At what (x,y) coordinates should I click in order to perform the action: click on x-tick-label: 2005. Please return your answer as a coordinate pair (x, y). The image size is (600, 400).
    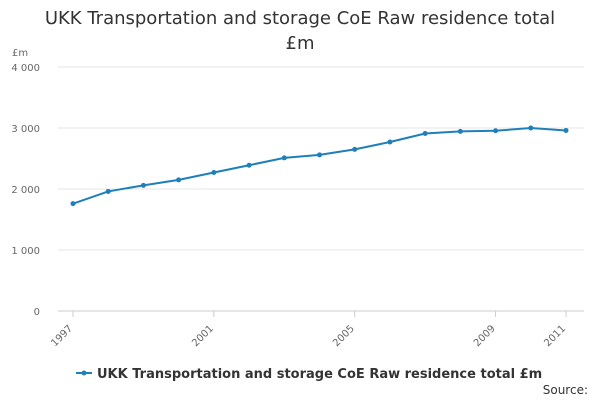
    Looking at the image, I should click on (344, 336).